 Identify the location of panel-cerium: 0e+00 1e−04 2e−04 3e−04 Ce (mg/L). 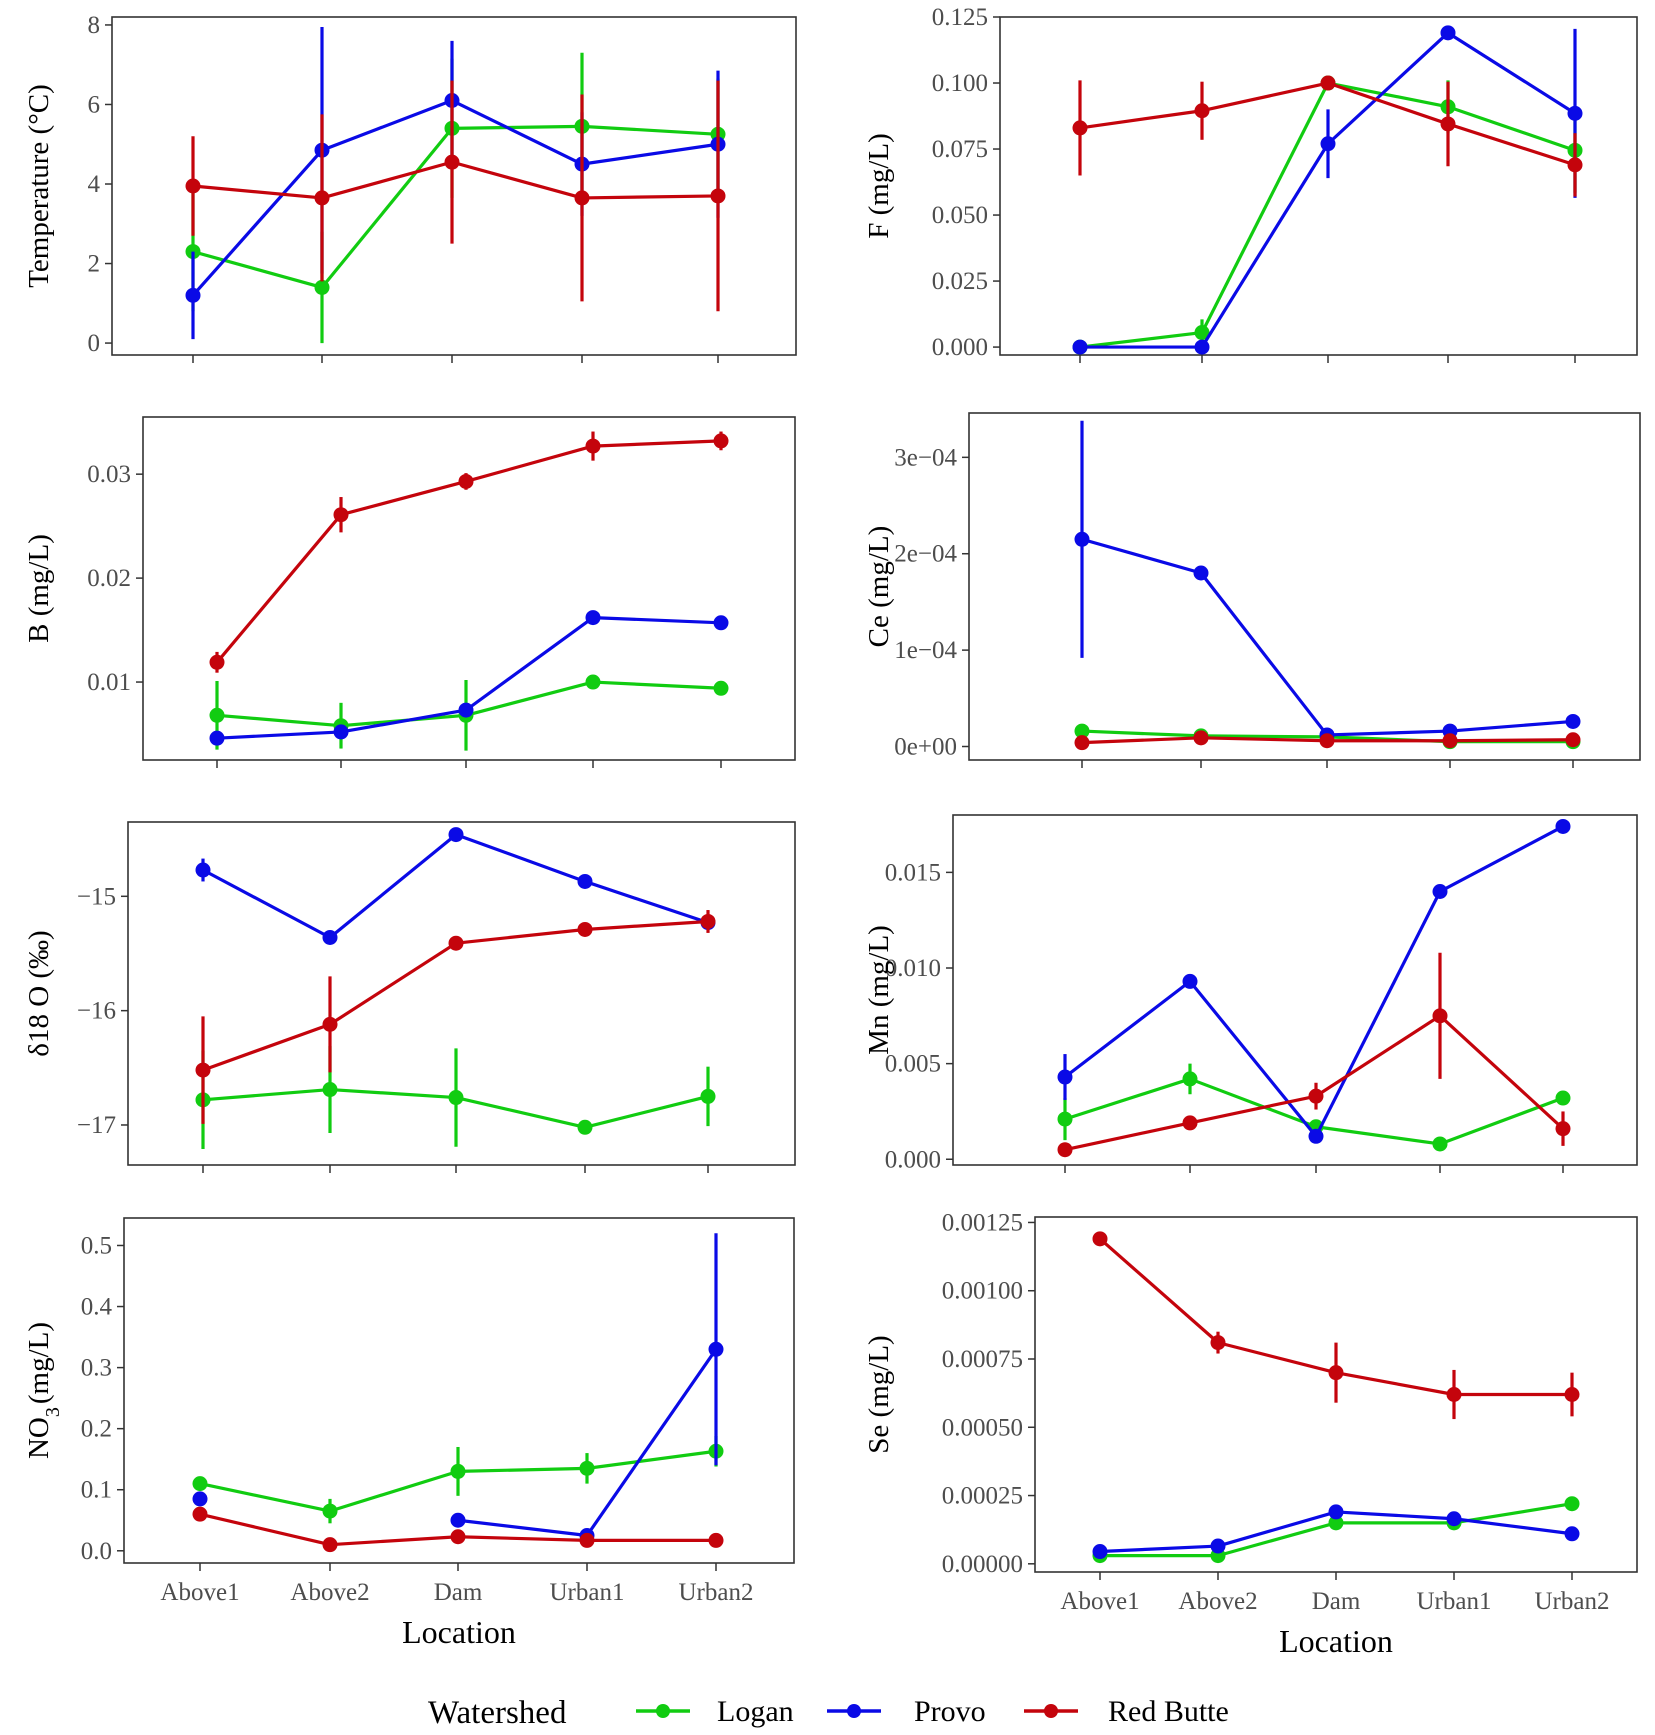
(1252, 590).